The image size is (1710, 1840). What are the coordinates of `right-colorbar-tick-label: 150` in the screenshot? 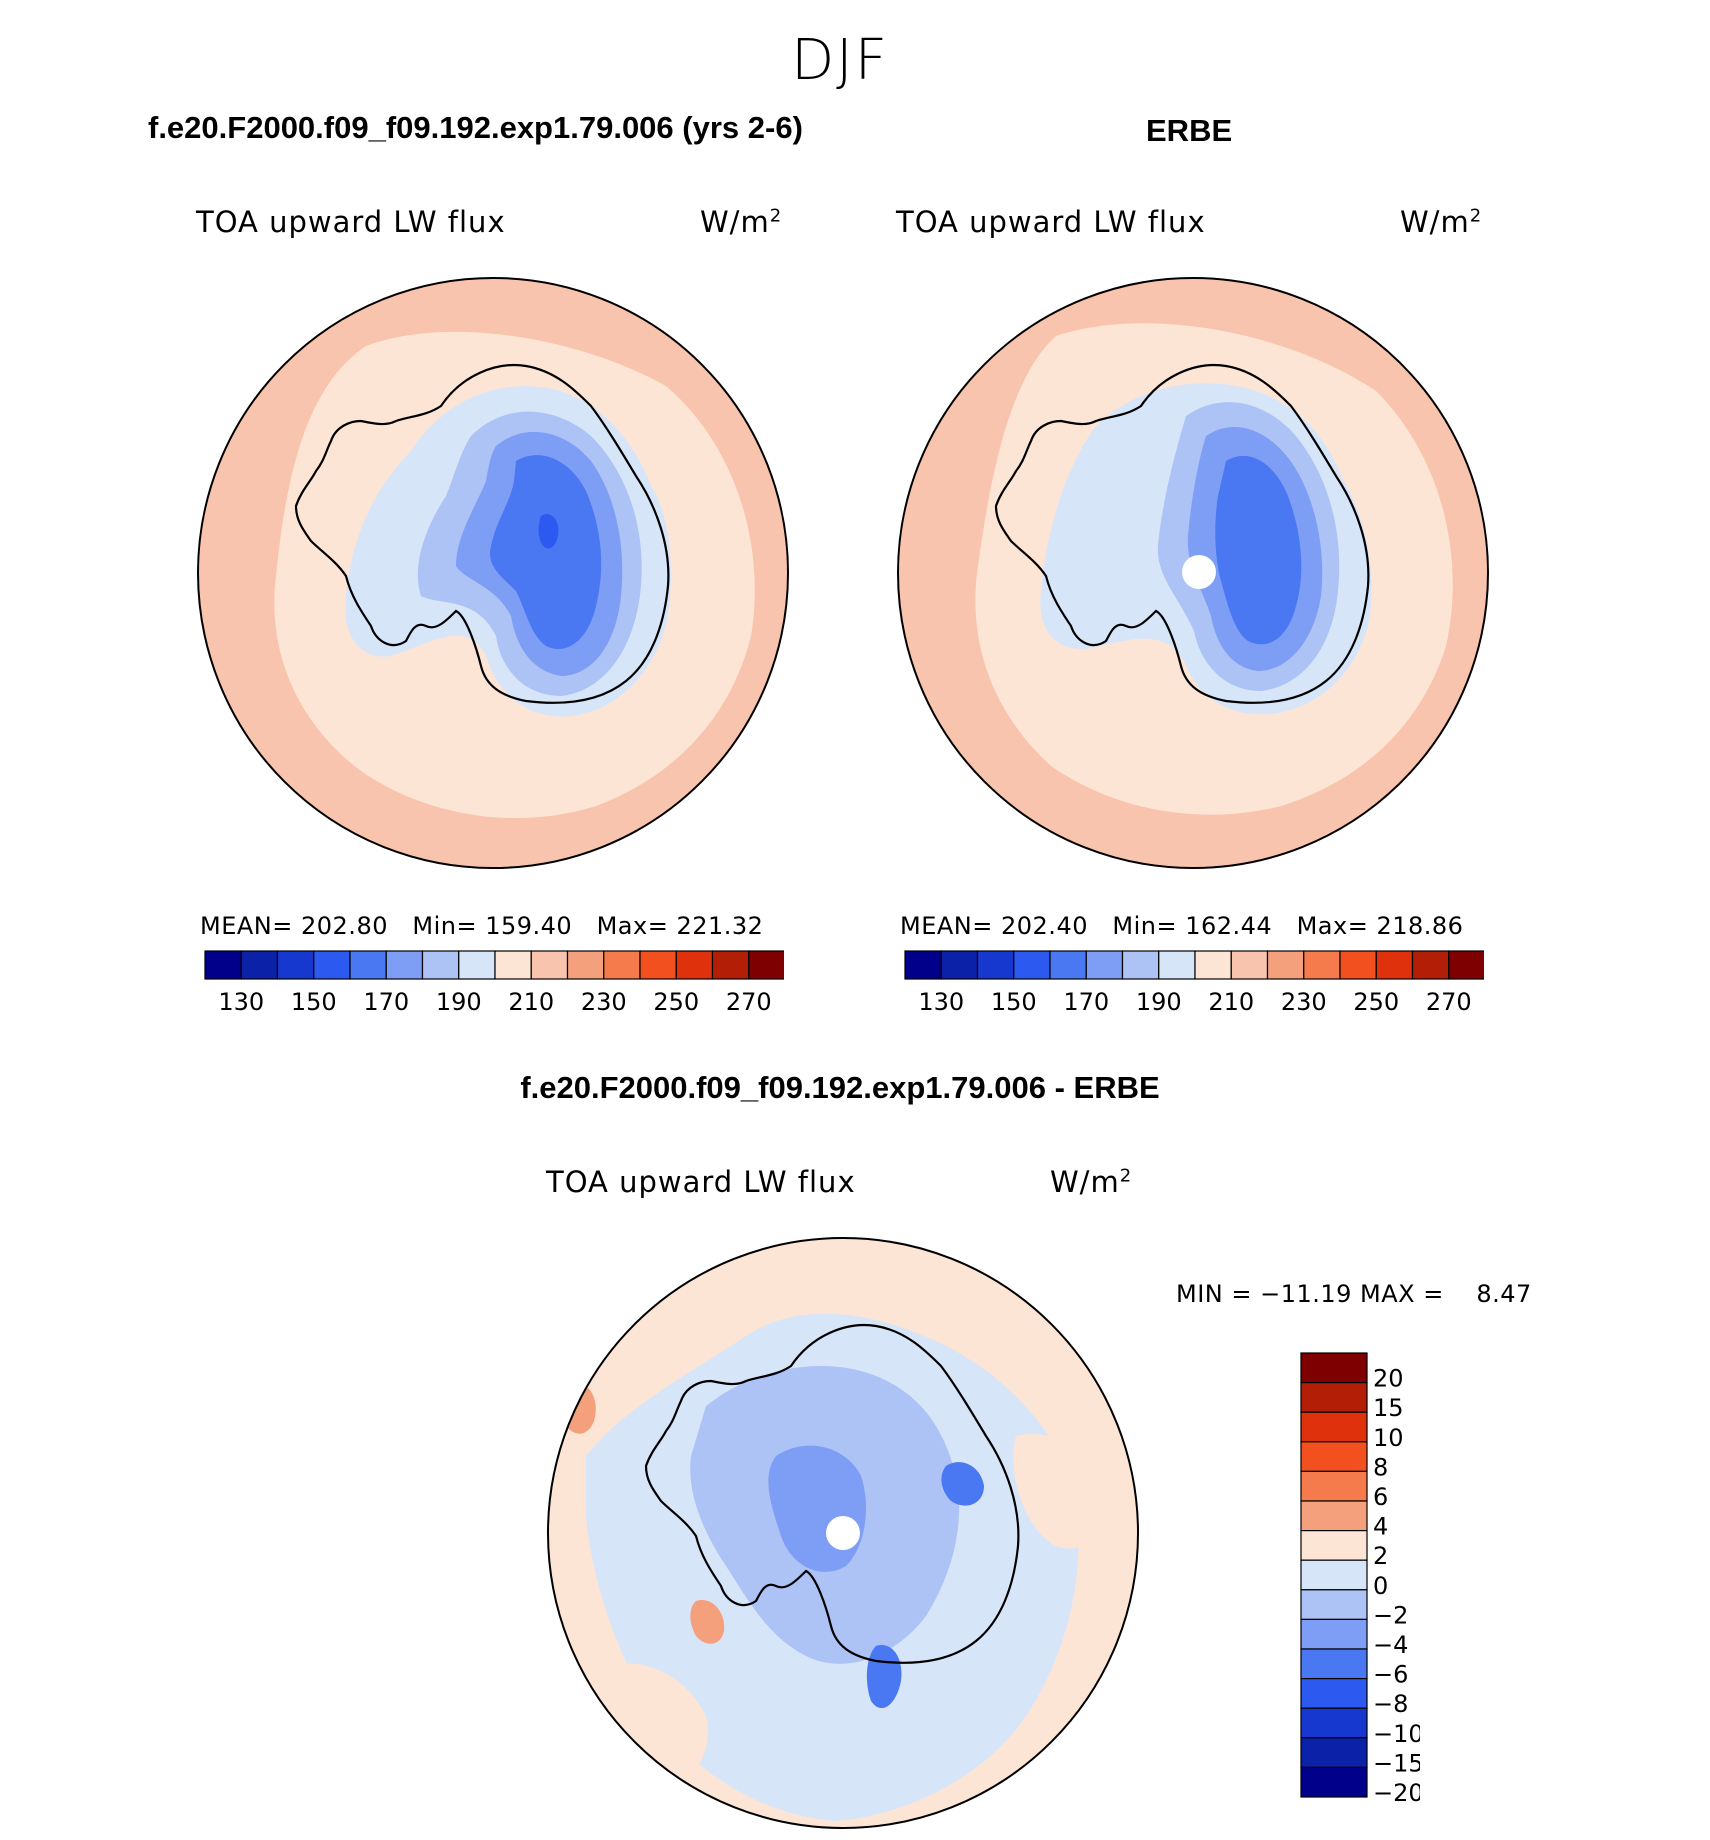 It's located at (1014, 1002).